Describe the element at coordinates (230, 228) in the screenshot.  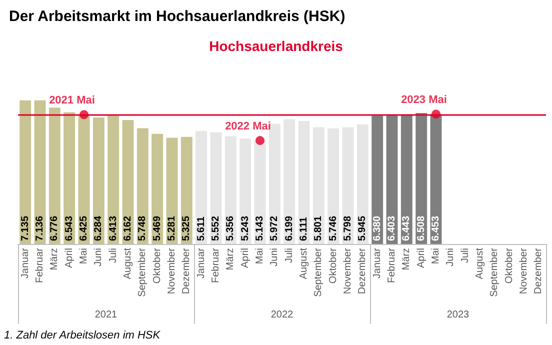
I see `data-label: 5.356` at that location.